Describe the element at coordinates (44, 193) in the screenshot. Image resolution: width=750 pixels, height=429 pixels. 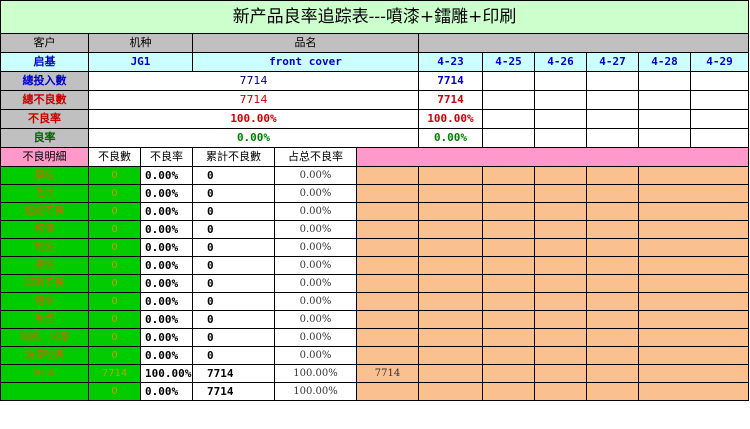
I see `defect-name: 毛丝` at that location.